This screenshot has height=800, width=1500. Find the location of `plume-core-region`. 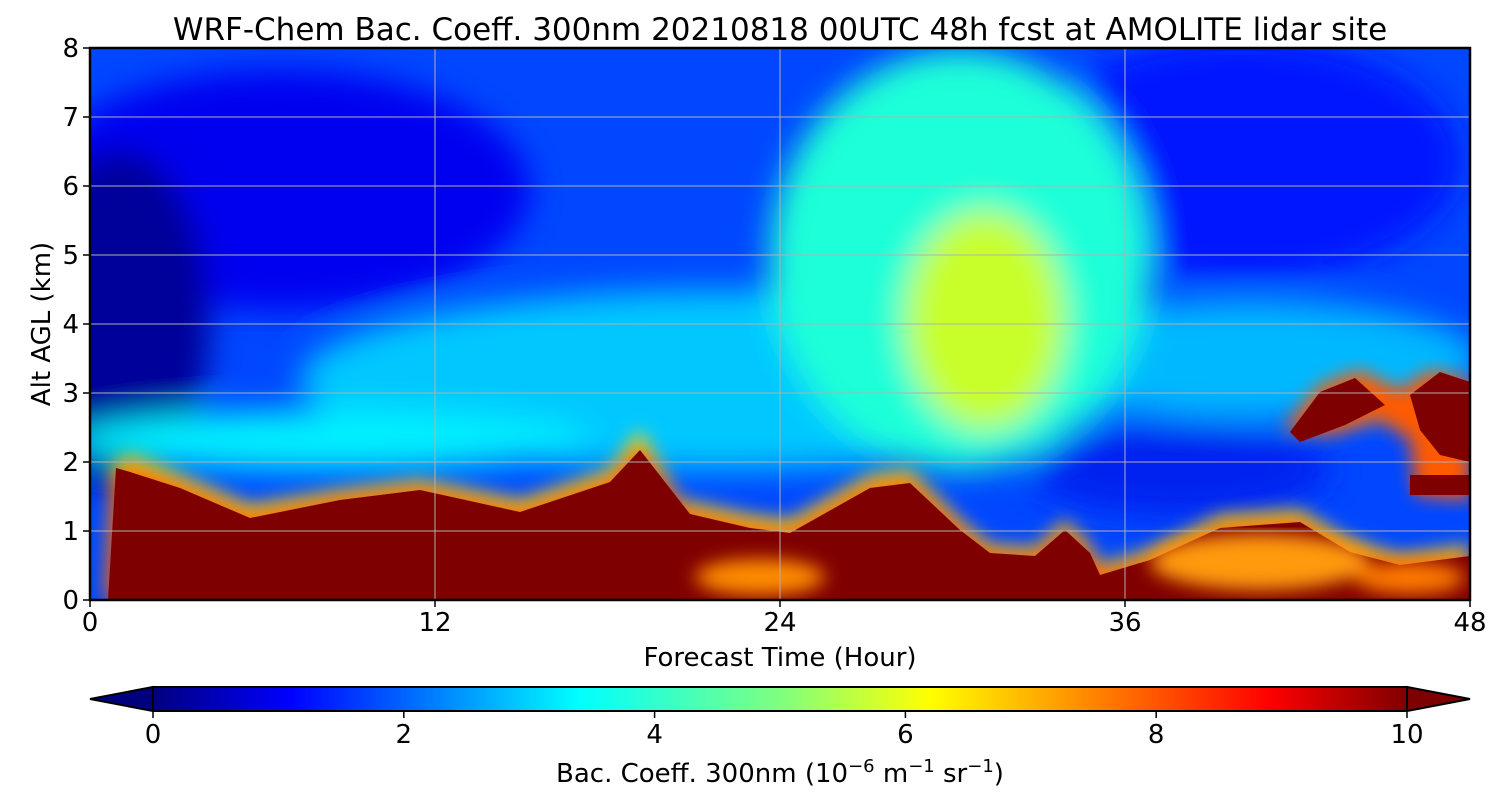

plume-core-region is located at coordinates (985, 320).